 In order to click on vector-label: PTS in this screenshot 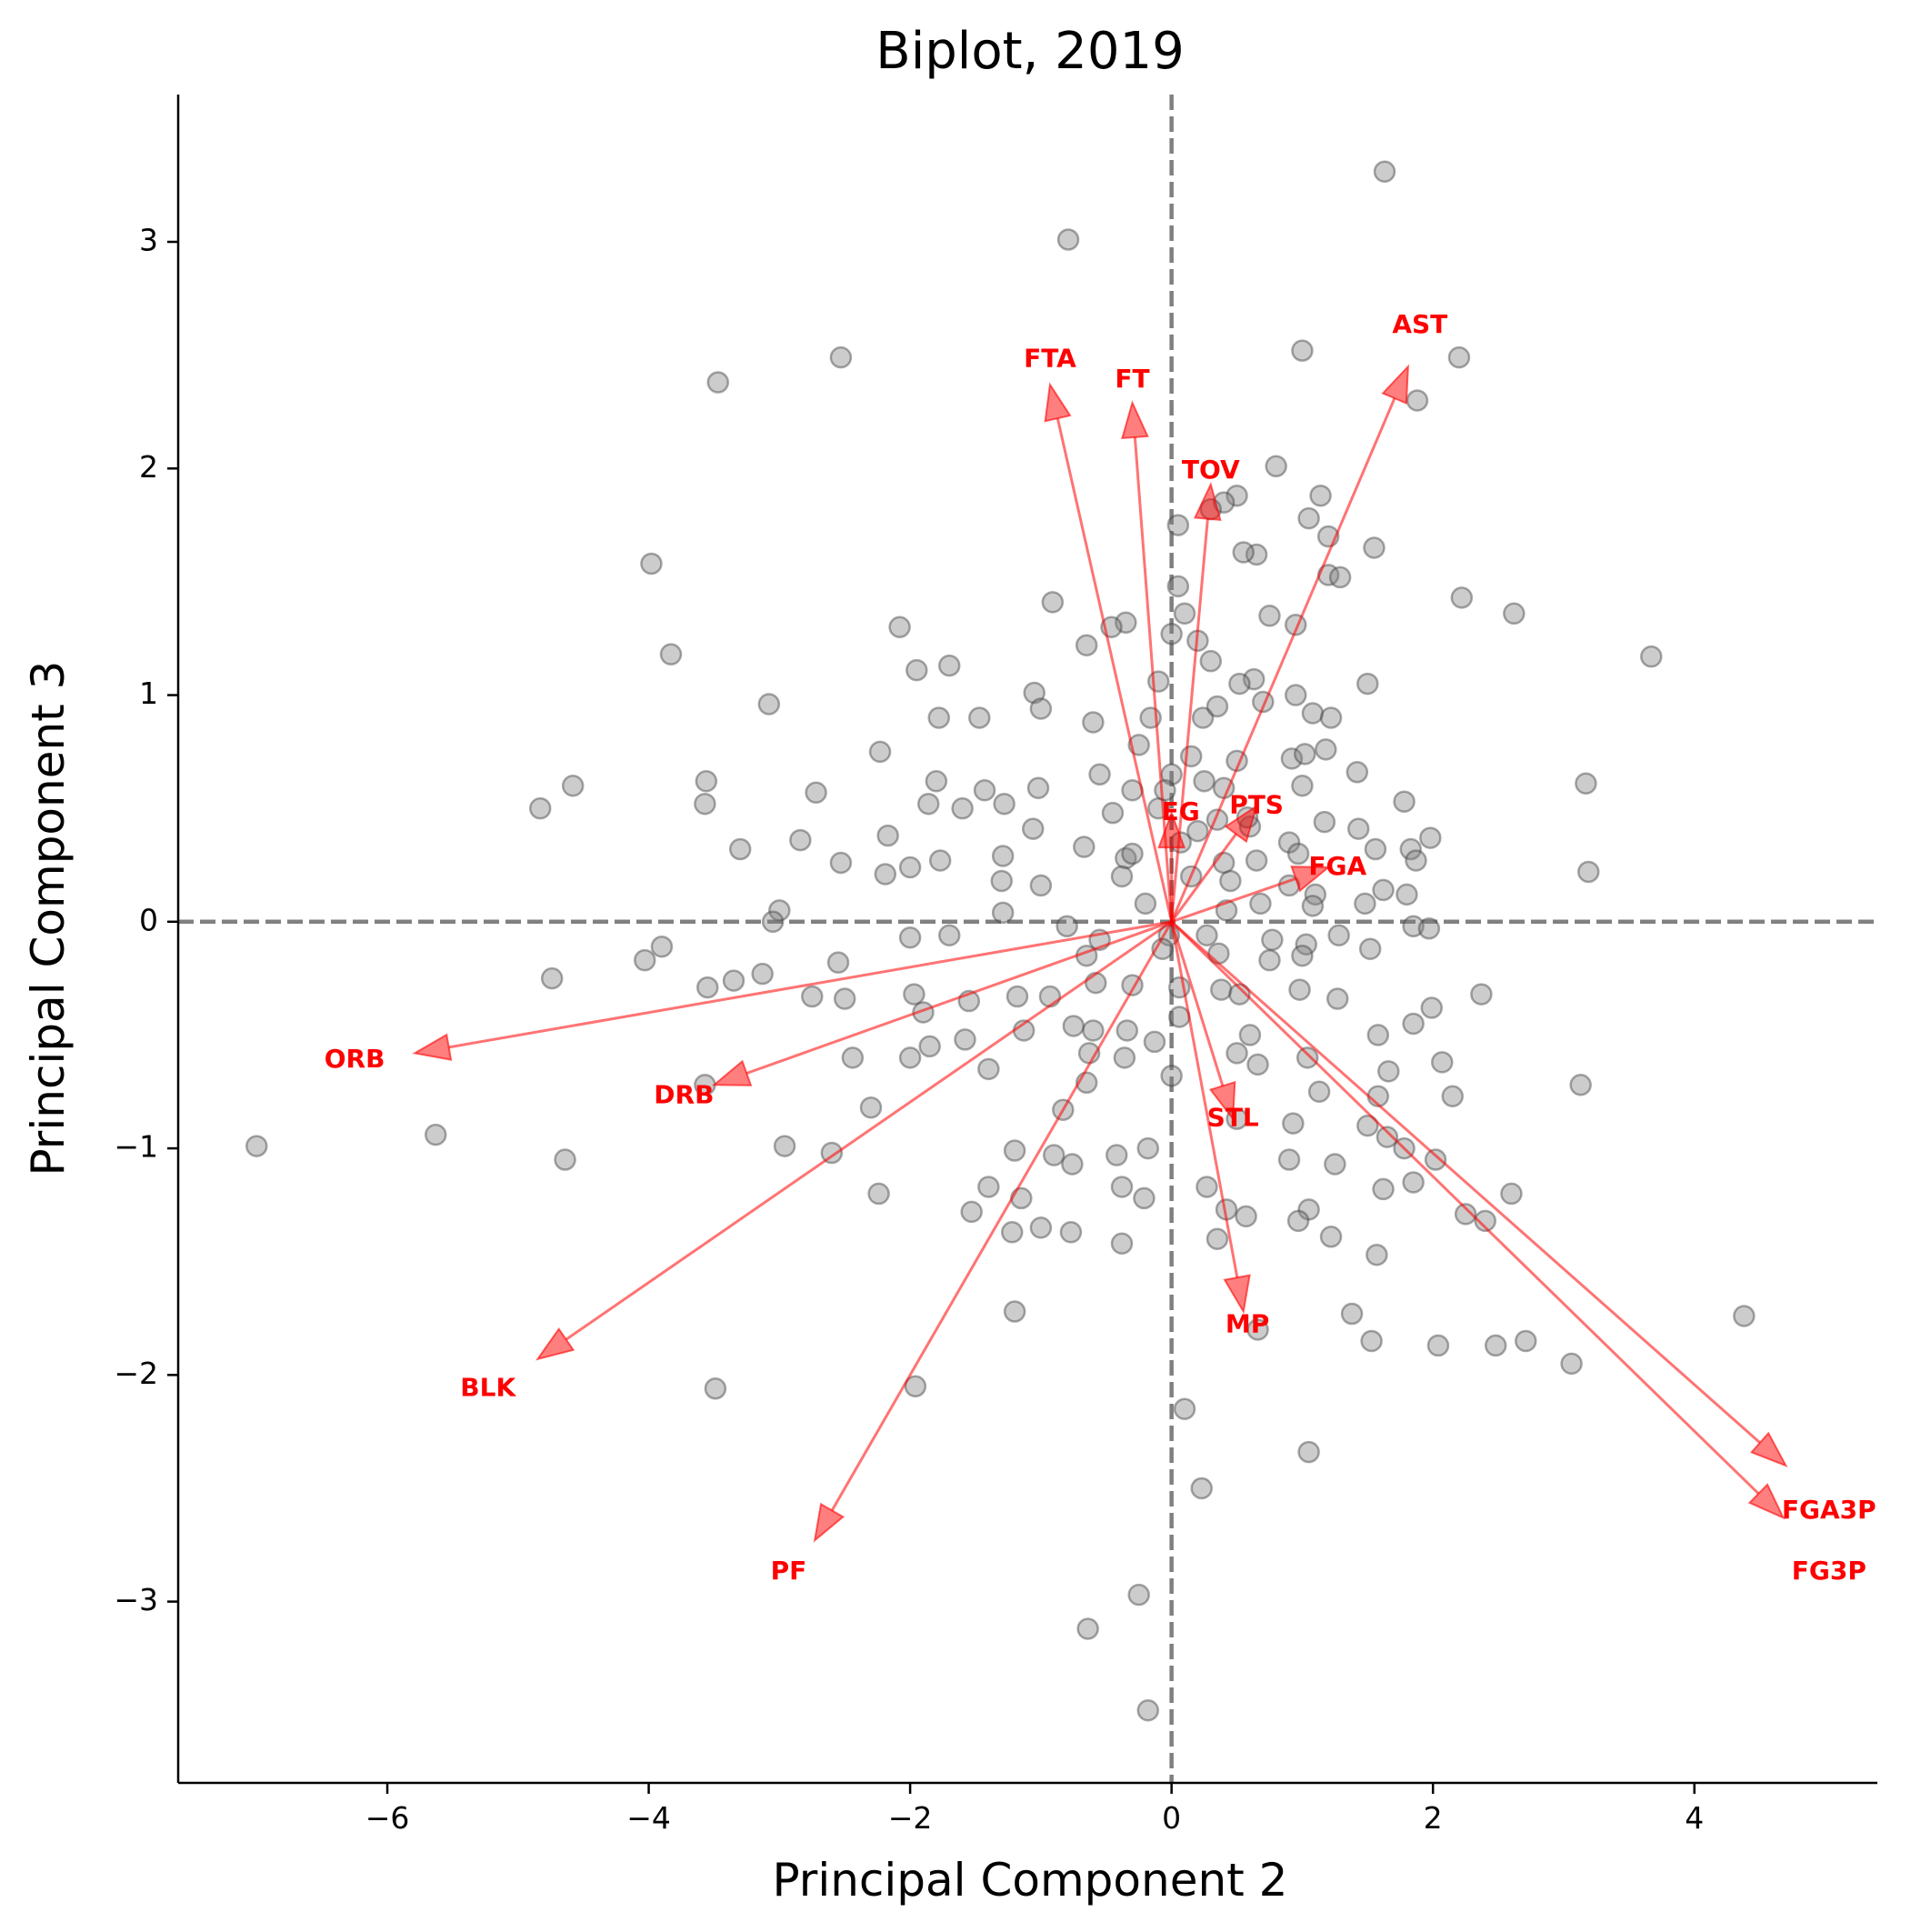, I will do `click(1256, 805)`.